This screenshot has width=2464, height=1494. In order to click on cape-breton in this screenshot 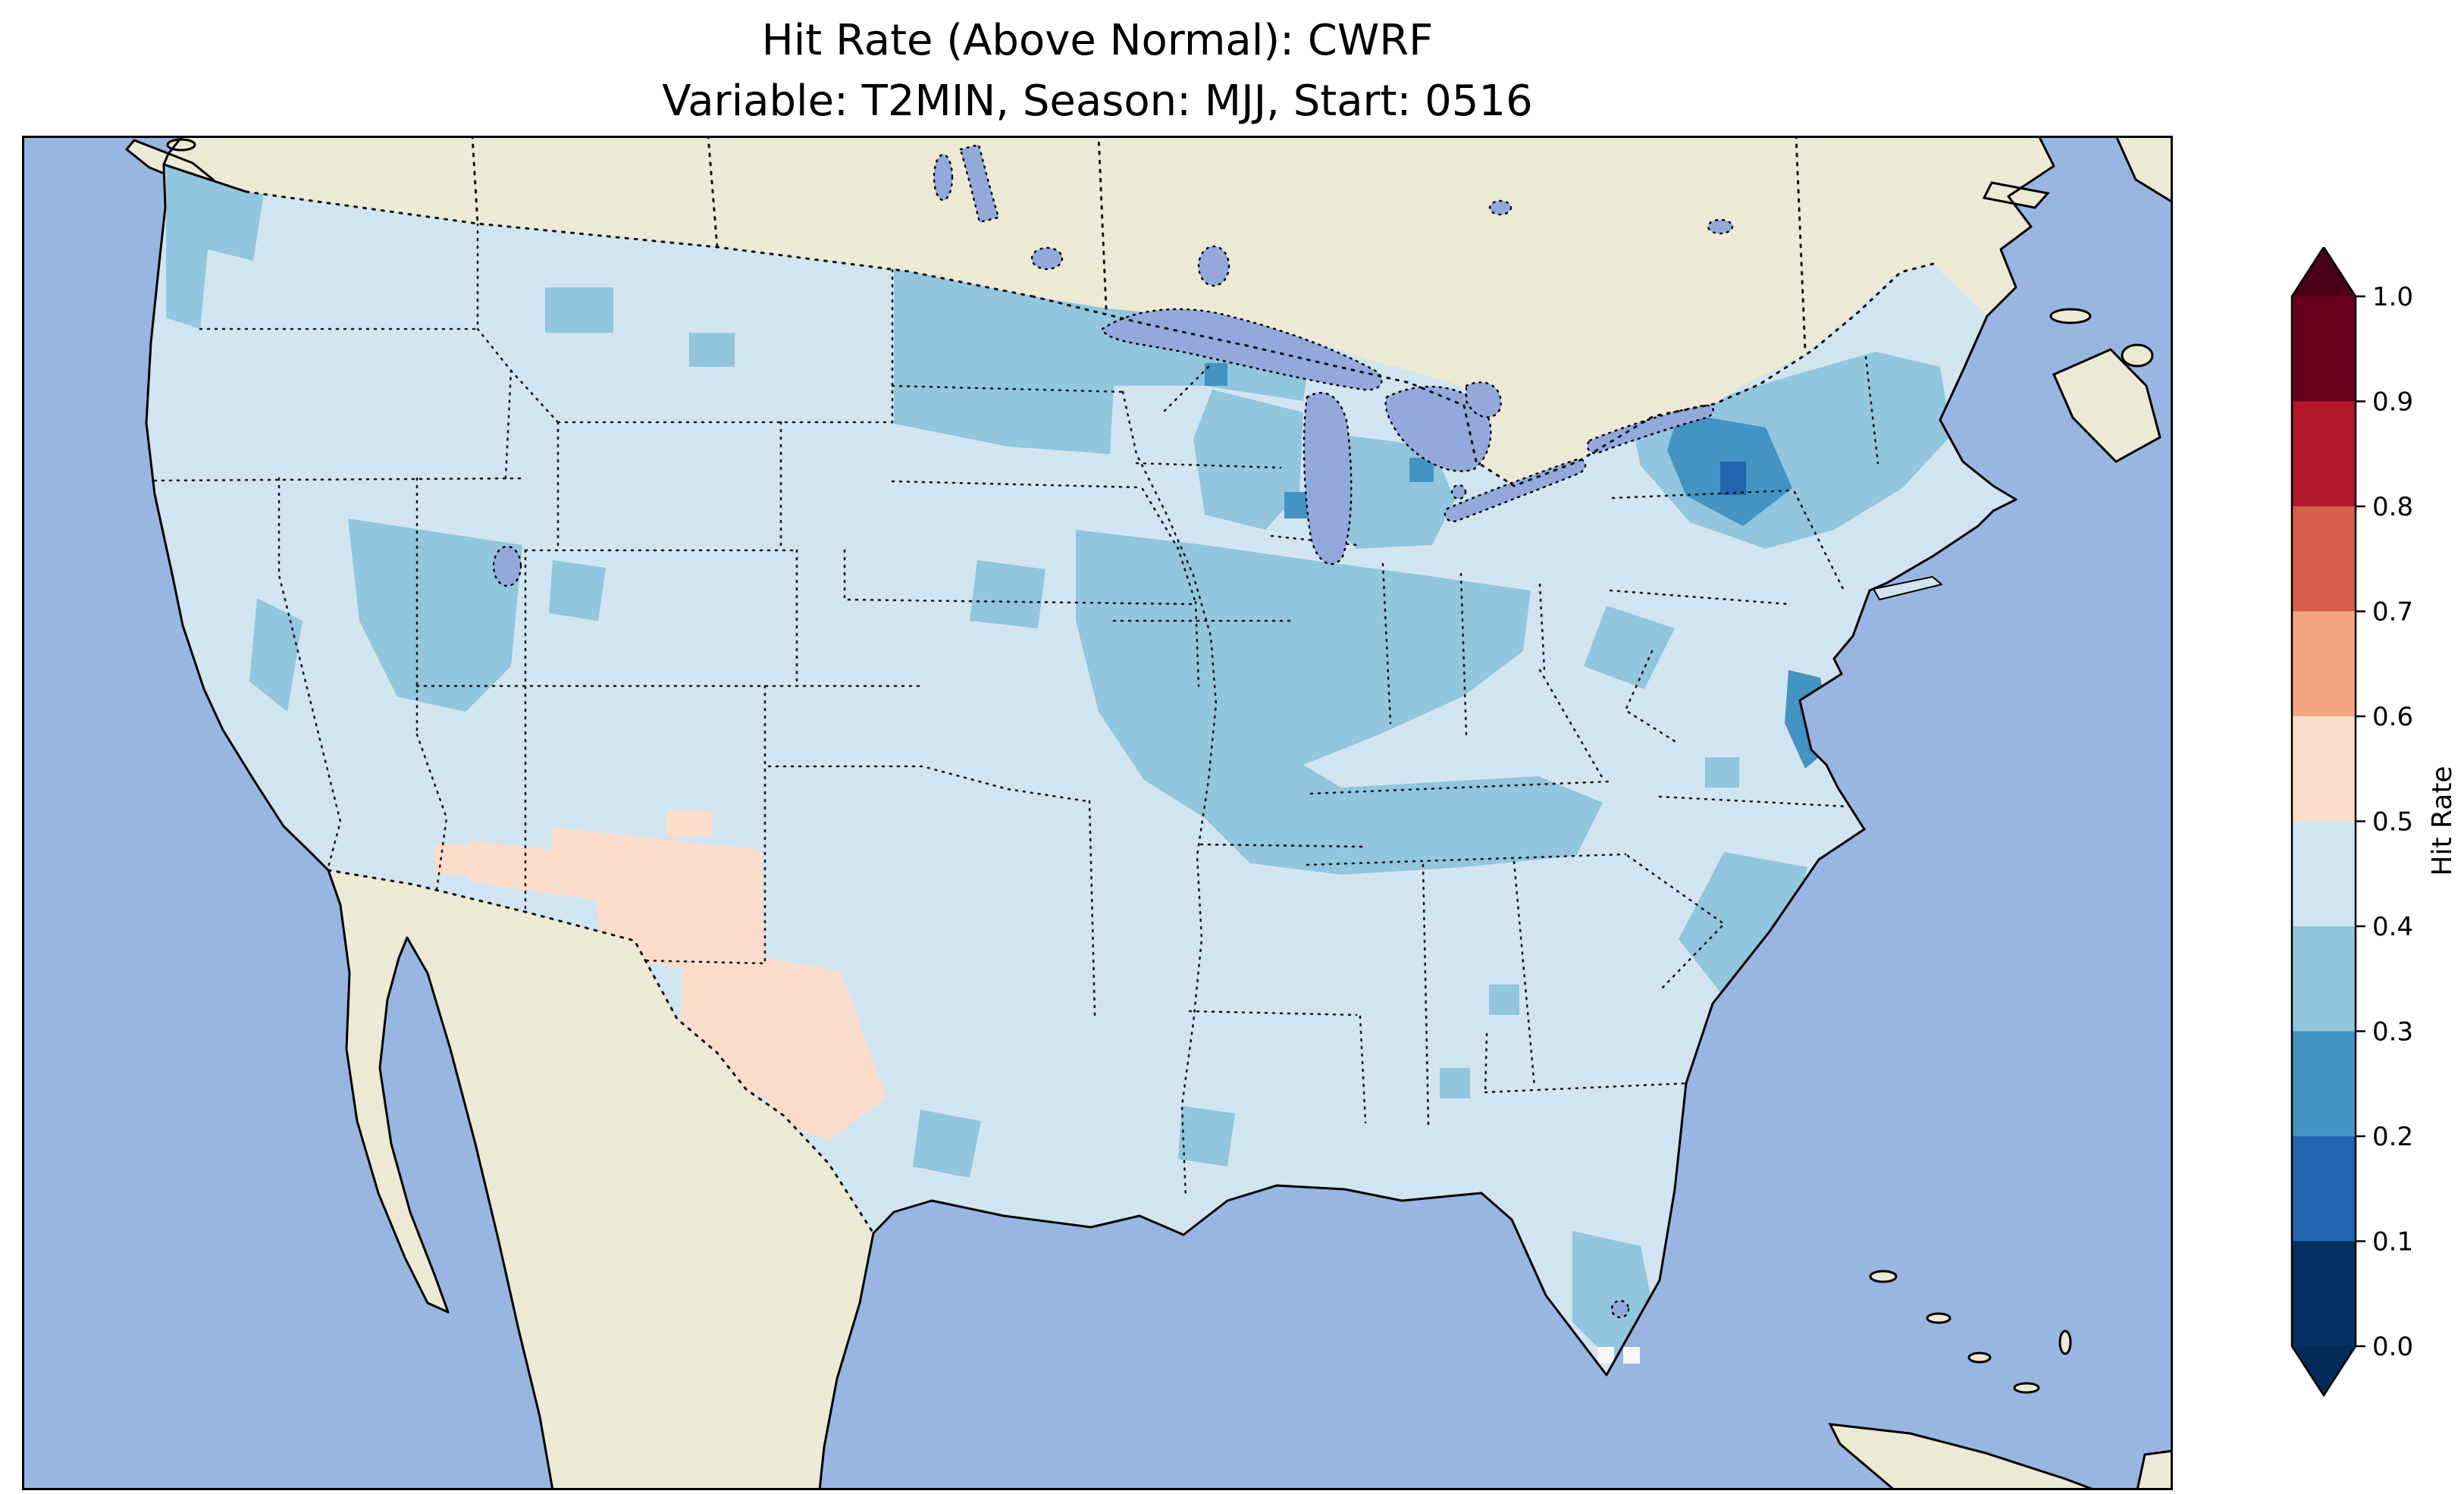, I will do `click(2137, 355)`.